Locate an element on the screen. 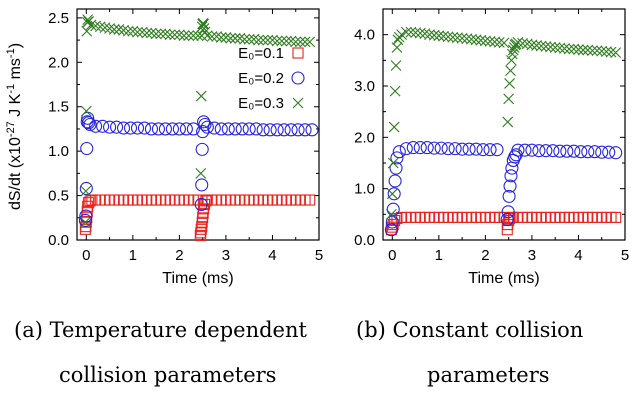 Image resolution: width=633 pixels, height=413 pixels. legend-label: E₀=0.2 is located at coordinates (261, 78).